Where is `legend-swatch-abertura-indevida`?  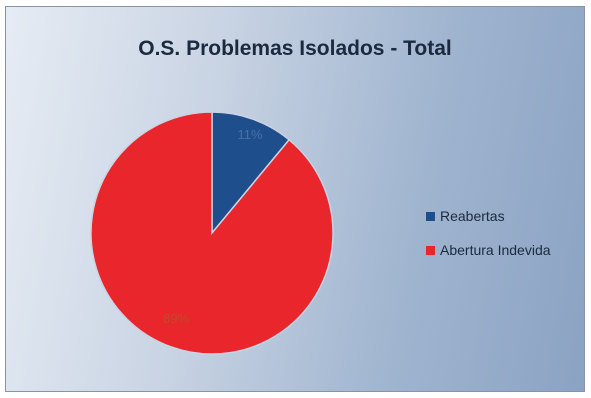 legend-swatch-abertura-indevida is located at coordinates (430, 250).